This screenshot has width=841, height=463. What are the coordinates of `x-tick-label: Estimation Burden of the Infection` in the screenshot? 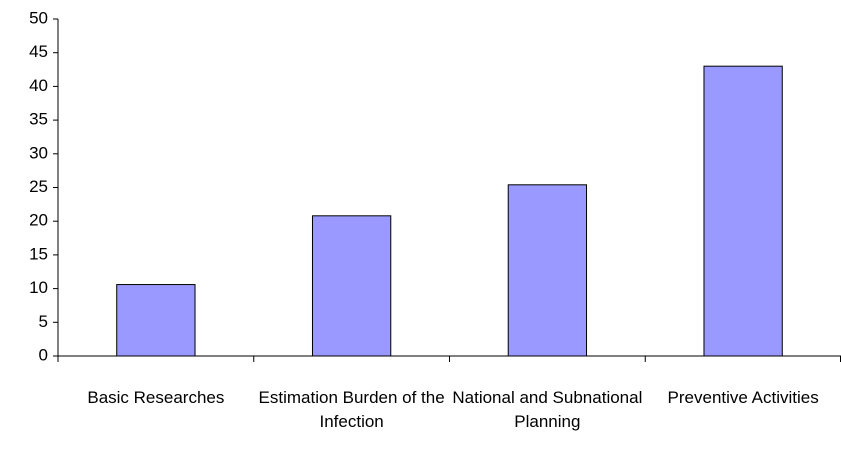 It's located at (351, 409).